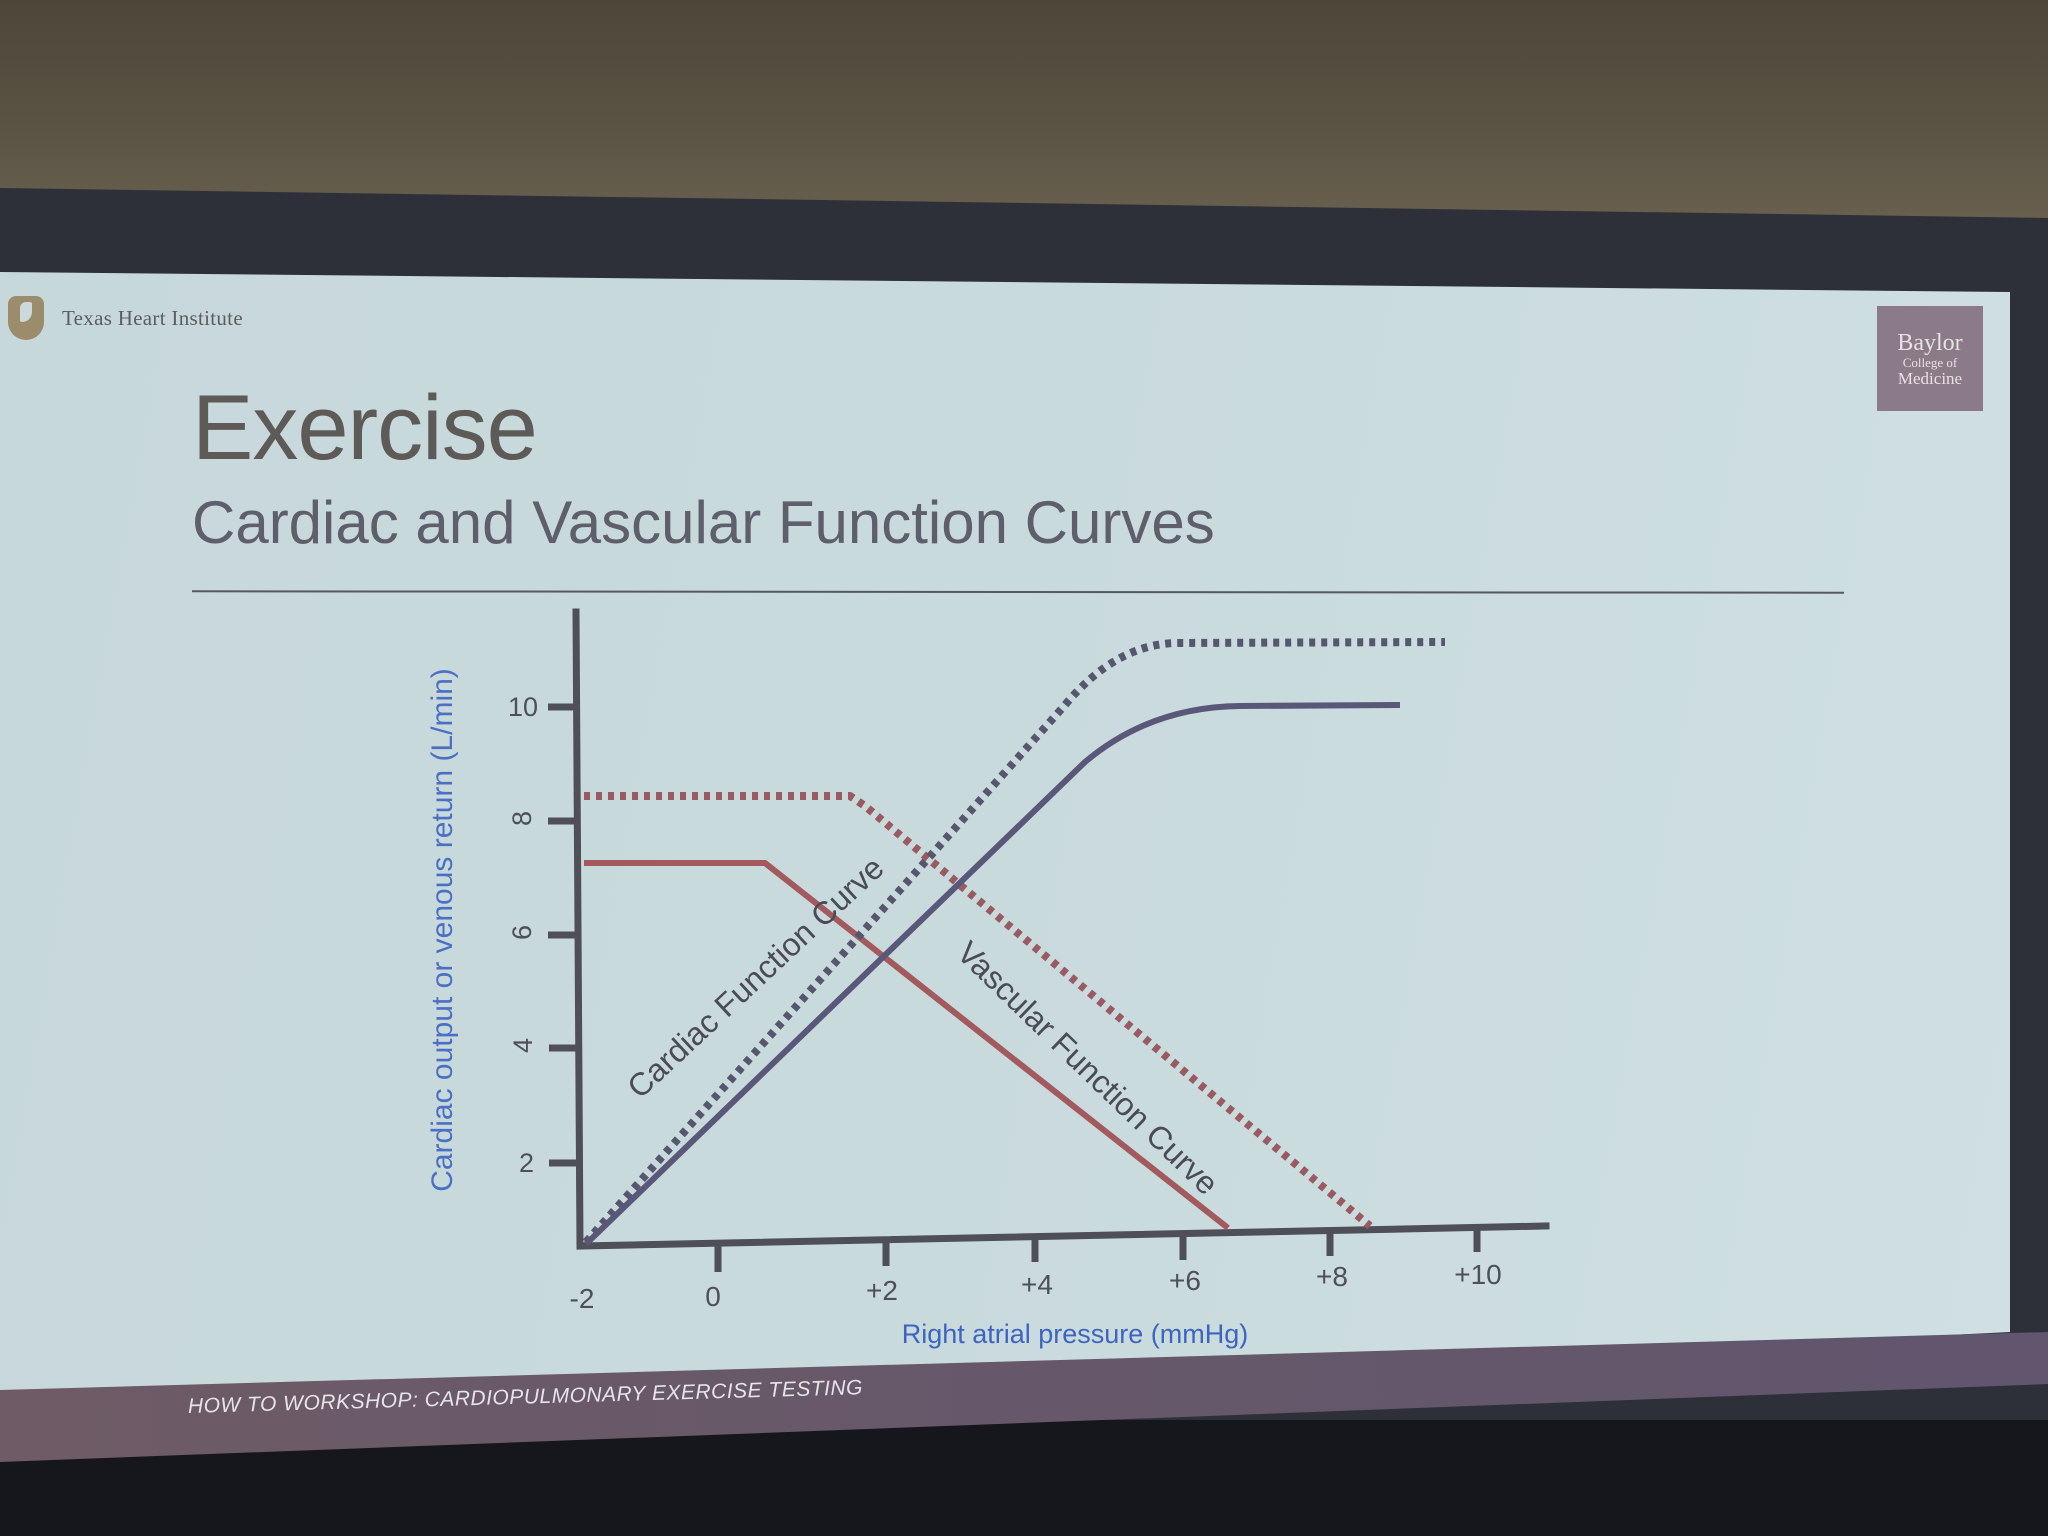 The width and height of the screenshot is (2048, 1536). I want to click on x-tick-10: +10, so click(1478, 1274).